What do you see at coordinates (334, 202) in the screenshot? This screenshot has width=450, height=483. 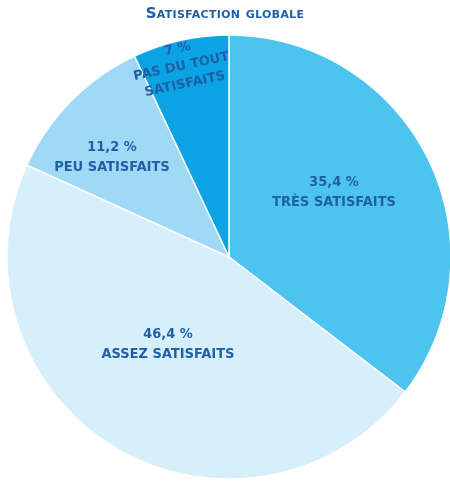 I see `slice-label-tres-satisfaits: TRÈS SATISFAITS` at bounding box center [334, 202].